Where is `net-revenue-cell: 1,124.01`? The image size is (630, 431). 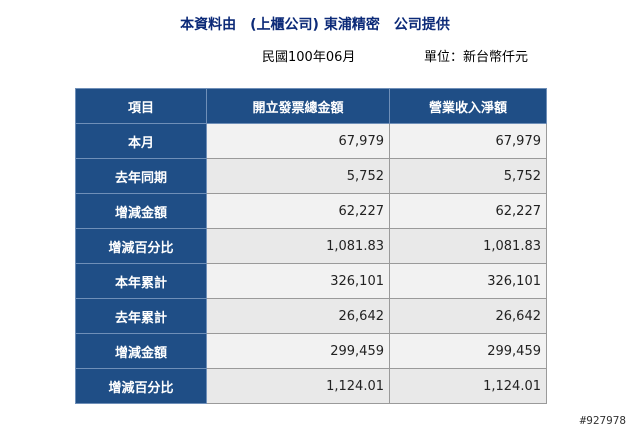
net-revenue-cell: 1,124.01 is located at coordinates (468, 386).